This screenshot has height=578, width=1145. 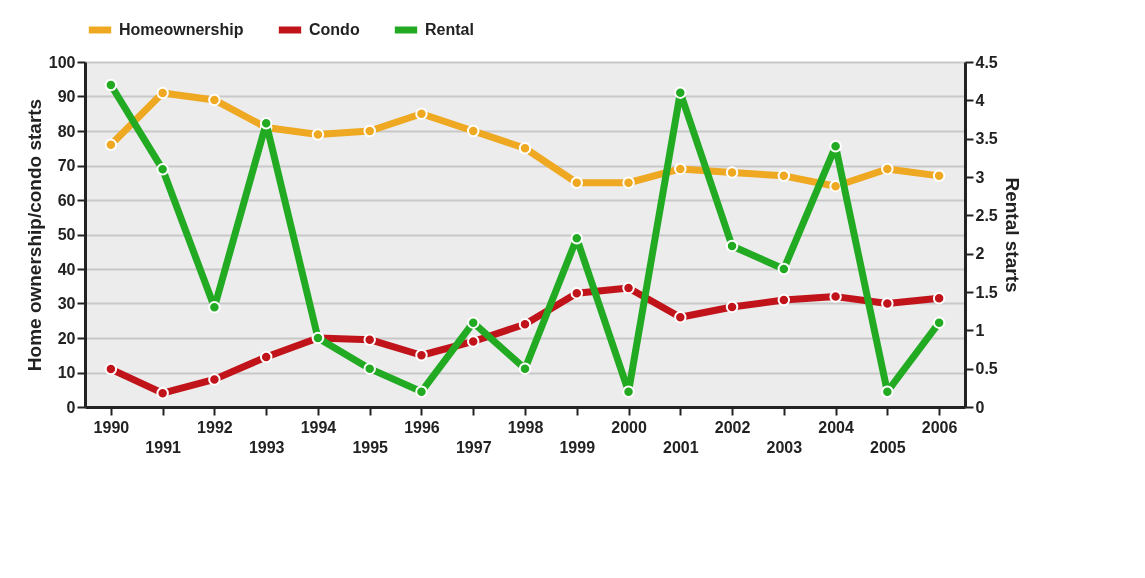 I want to click on x-tick-label: 1994, so click(x=318, y=427).